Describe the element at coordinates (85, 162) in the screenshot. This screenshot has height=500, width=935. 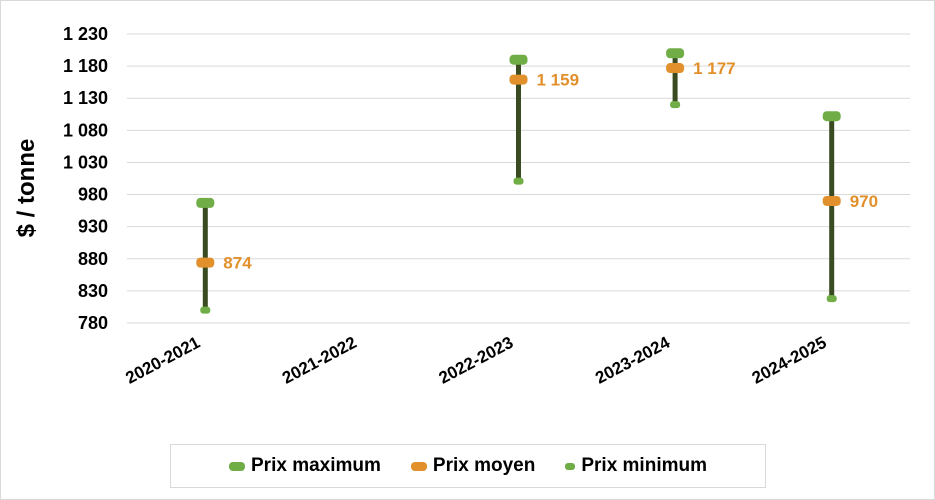
I see `y-tick-label: 1 030` at that location.